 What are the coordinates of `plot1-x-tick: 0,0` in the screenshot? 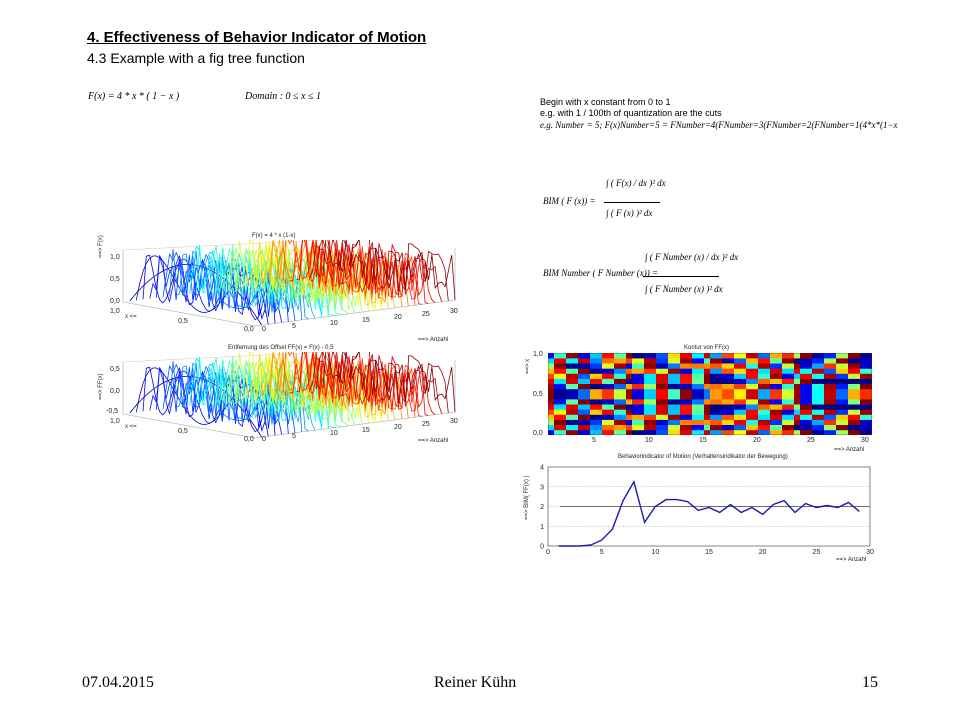 It's located at (249, 329).